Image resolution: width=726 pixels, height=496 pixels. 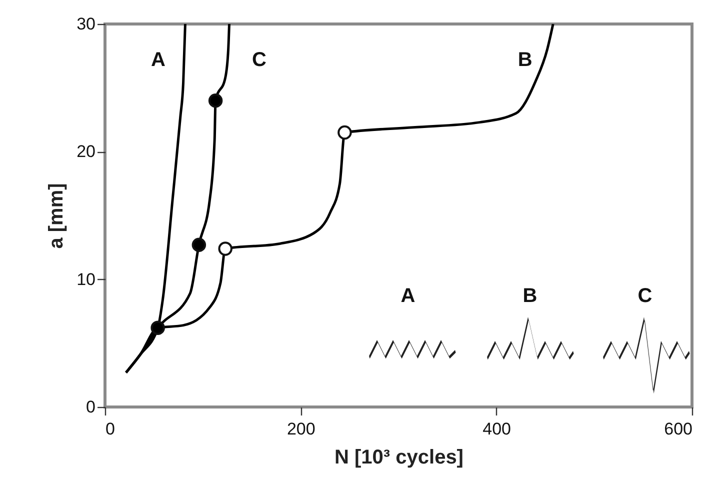 What do you see at coordinates (530, 296) in the screenshot?
I see `annotation: B` at bounding box center [530, 296].